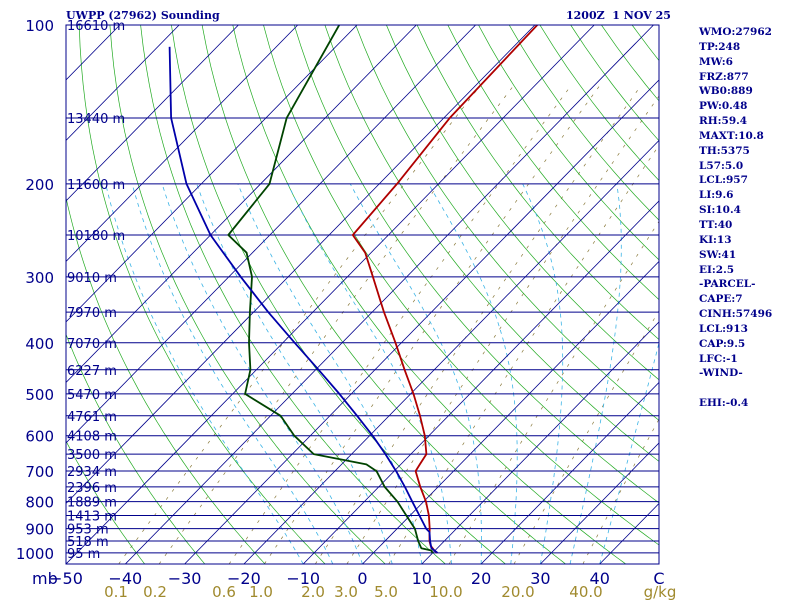 Image resolution: width=800 pixels, height=600 pixels. Describe the element at coordinates (39, 437) in the screenshot. I see `pressure-label: 600` at that location.